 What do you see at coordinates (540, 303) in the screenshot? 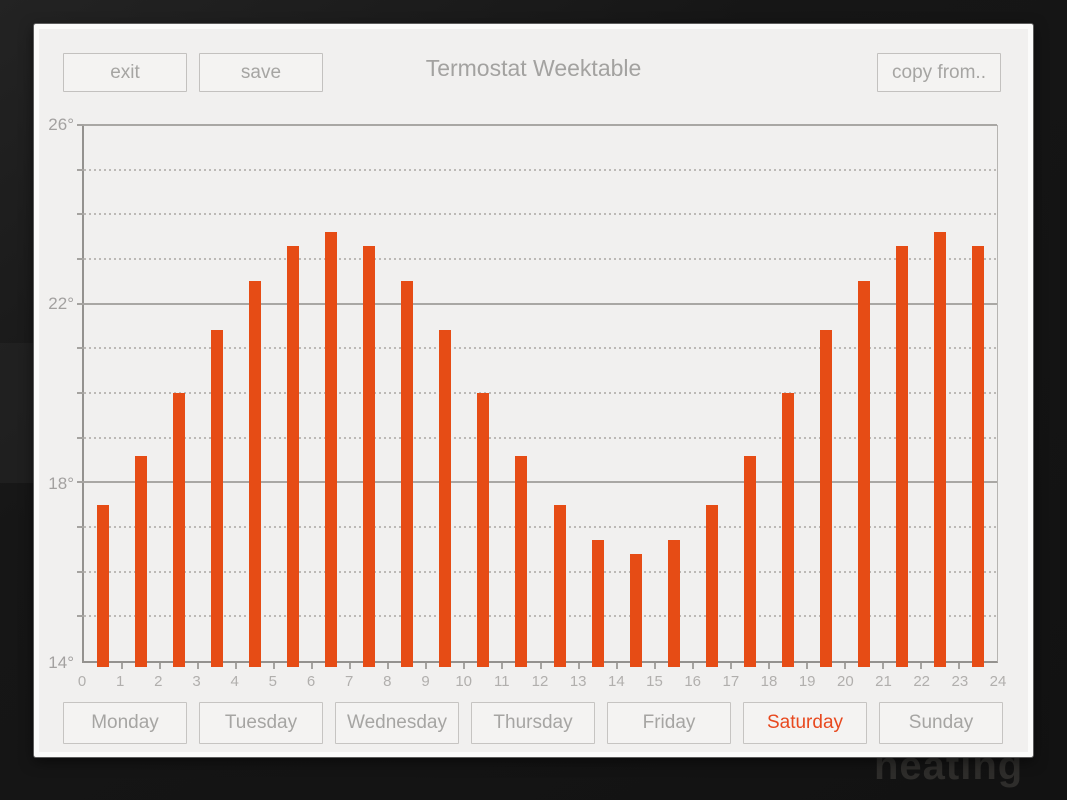
I see `gridline-22deg` at bounding box center [540, 303].